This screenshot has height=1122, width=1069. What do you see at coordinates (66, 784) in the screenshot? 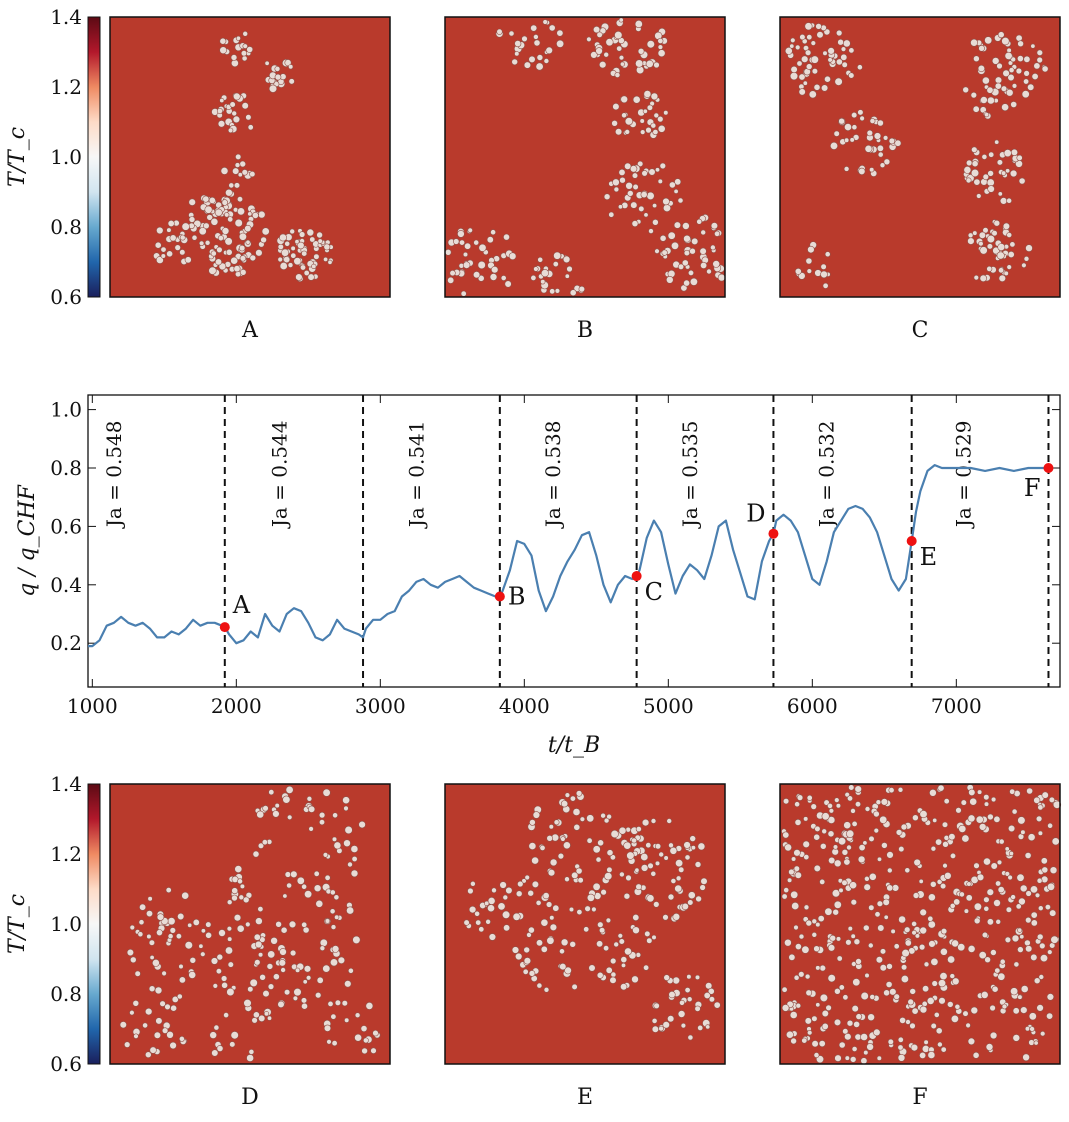
I see `bottom-colorbar-tick-label: 1.4` at bounding box center [66, 784].